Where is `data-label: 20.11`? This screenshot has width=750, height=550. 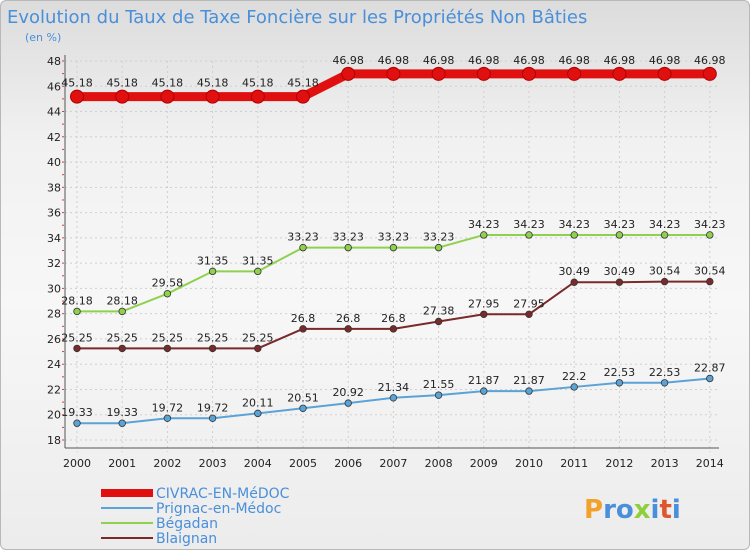
data-label: 20.11 is located at coordinates (258, 402).